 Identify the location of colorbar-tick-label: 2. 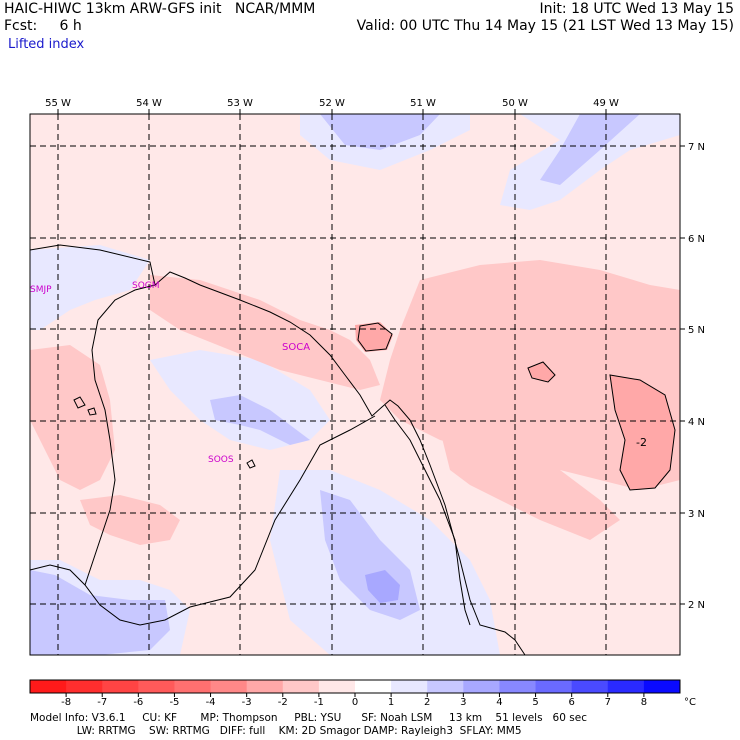
(427, 702).